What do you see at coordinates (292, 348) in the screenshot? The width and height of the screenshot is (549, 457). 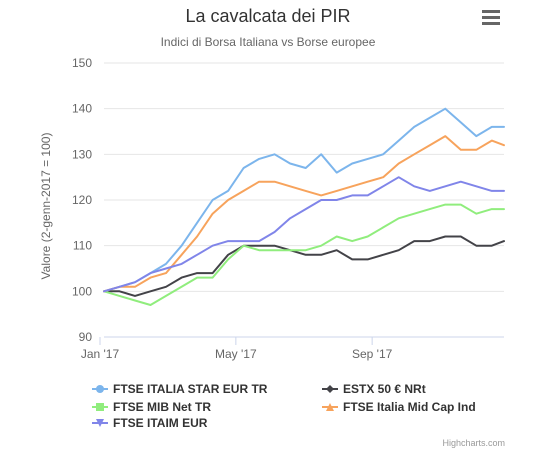 I see `x-axis: Jan '17 May '17 Sep '17` at bounding box center [292, 348].